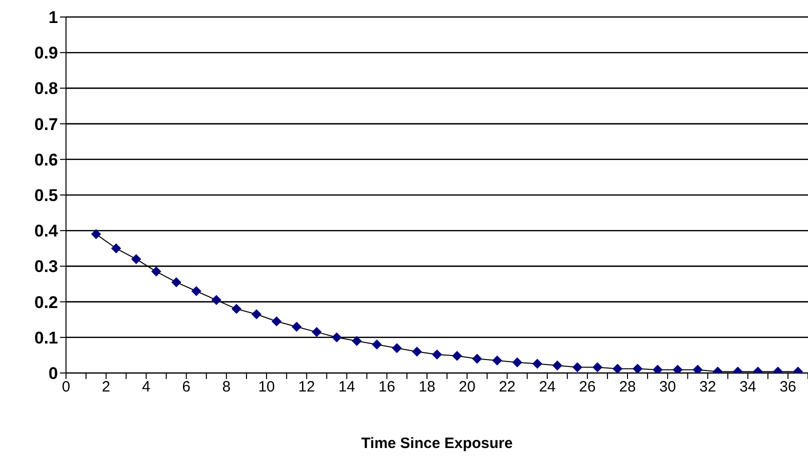  What do you see at coordinates (46, 338) in the screenshot?
I see `y-tick-label: 0.1` at bounding box center [46, 338].